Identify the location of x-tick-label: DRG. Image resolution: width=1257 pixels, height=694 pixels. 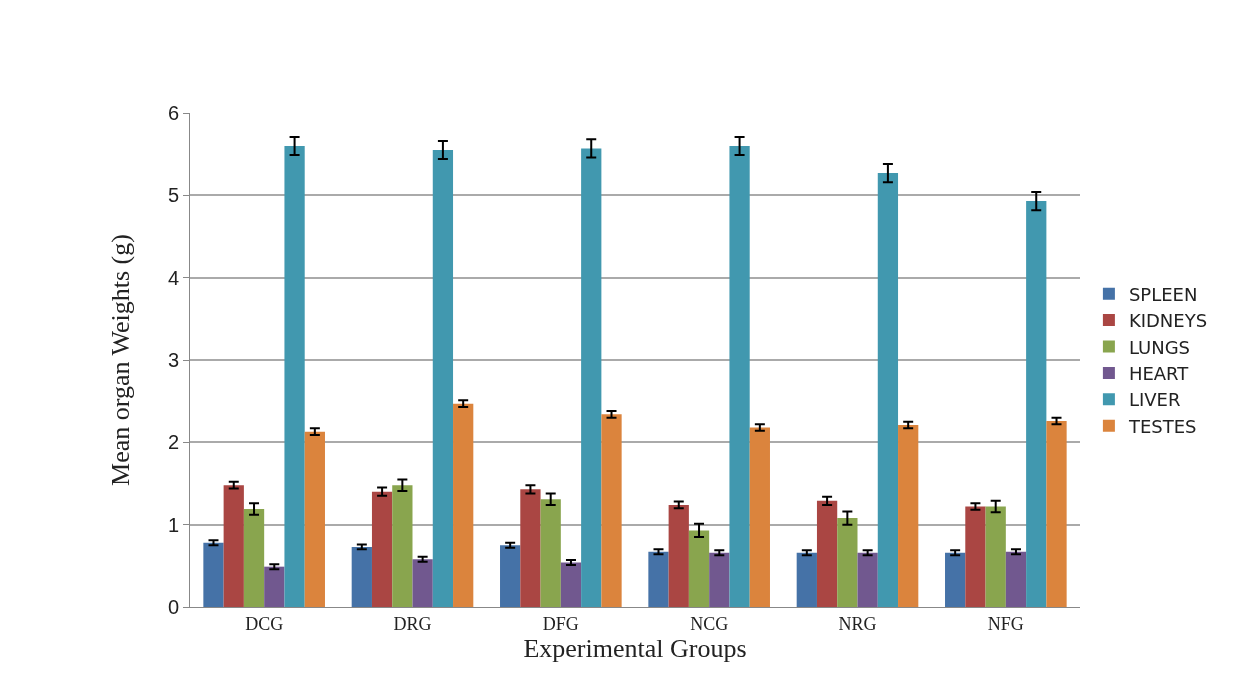
(412, 623).